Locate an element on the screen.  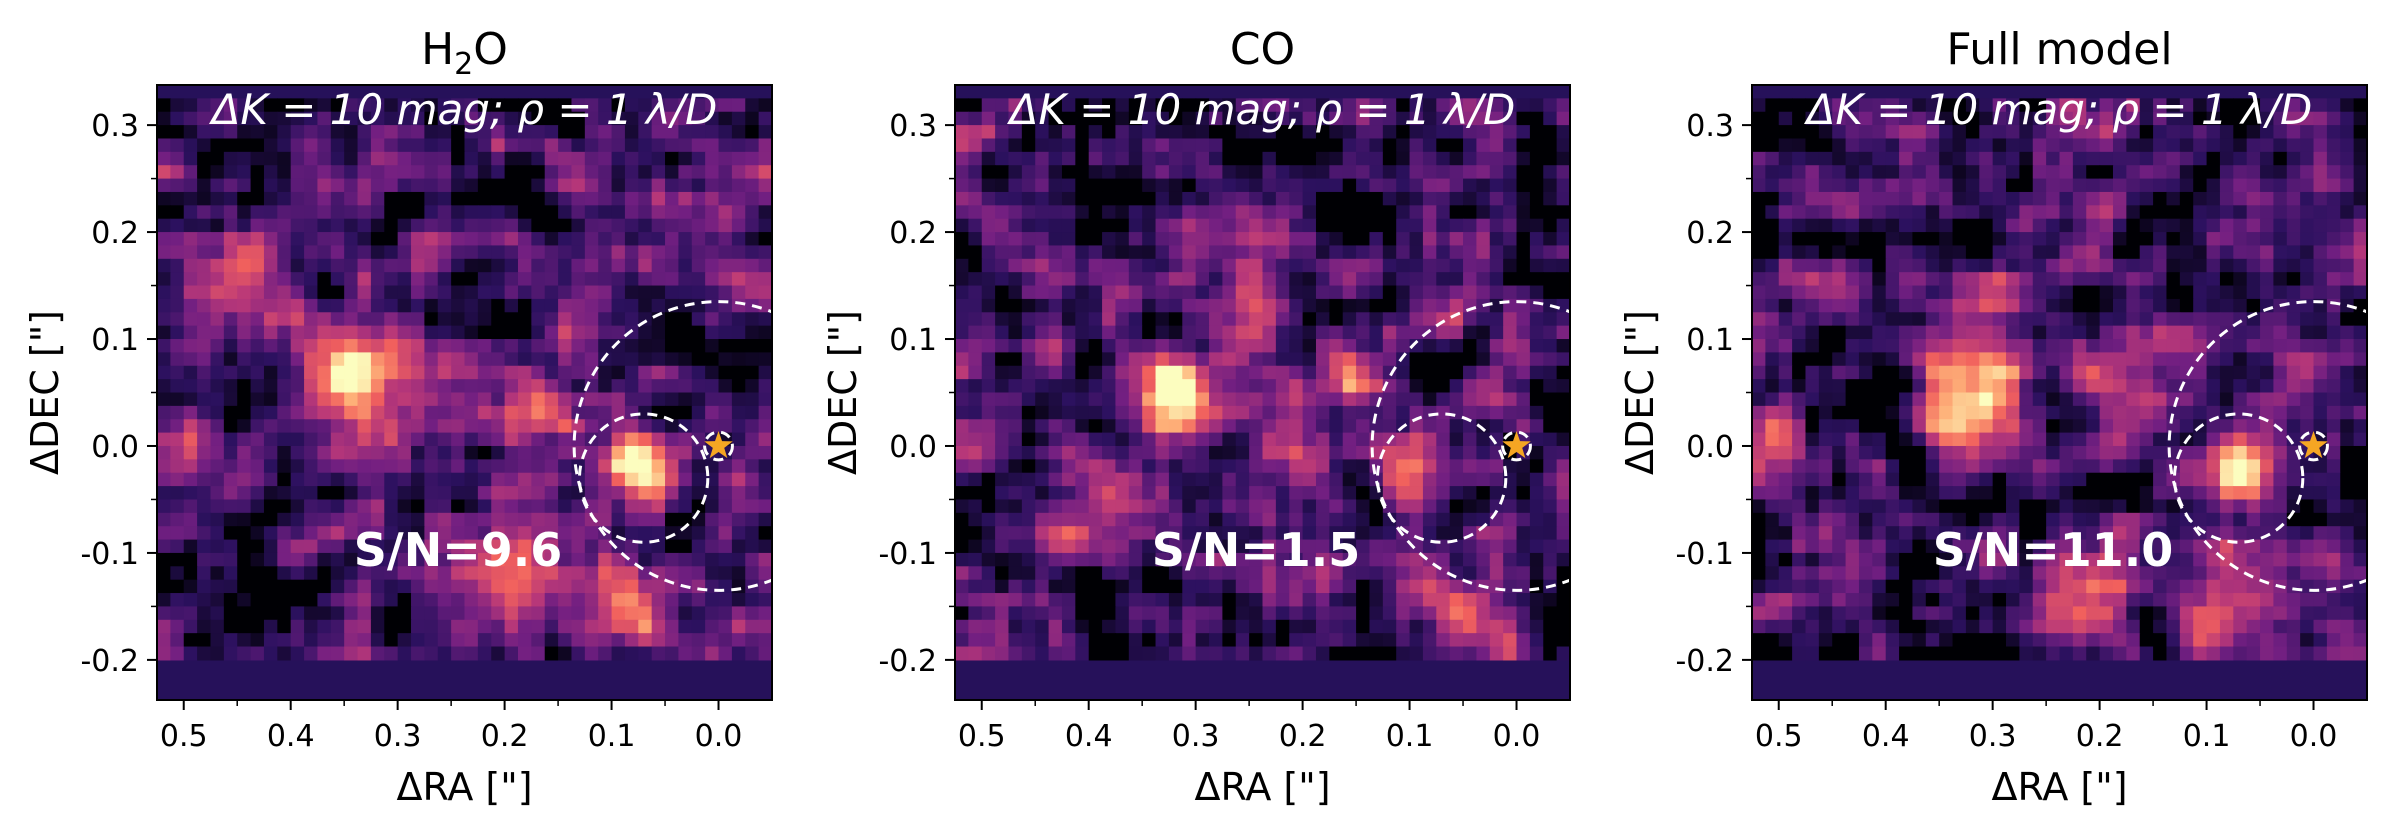
x-tick-label: 0.4 is located at coordinates (1089, 736).